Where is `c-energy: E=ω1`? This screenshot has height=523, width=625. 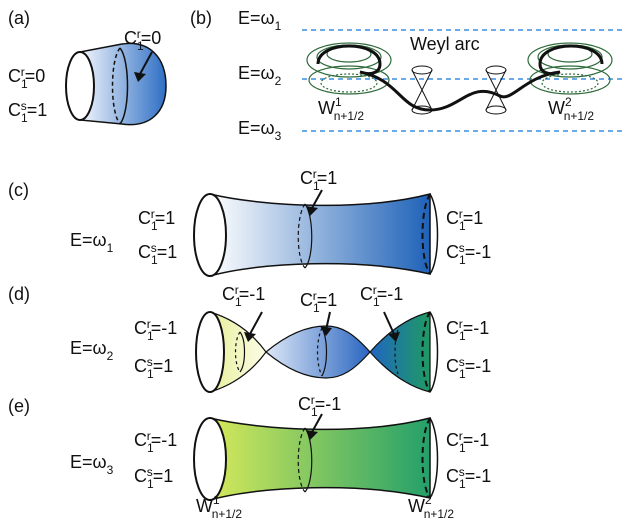
c-energy: E=ω1 is located at coordinates (92, 242).